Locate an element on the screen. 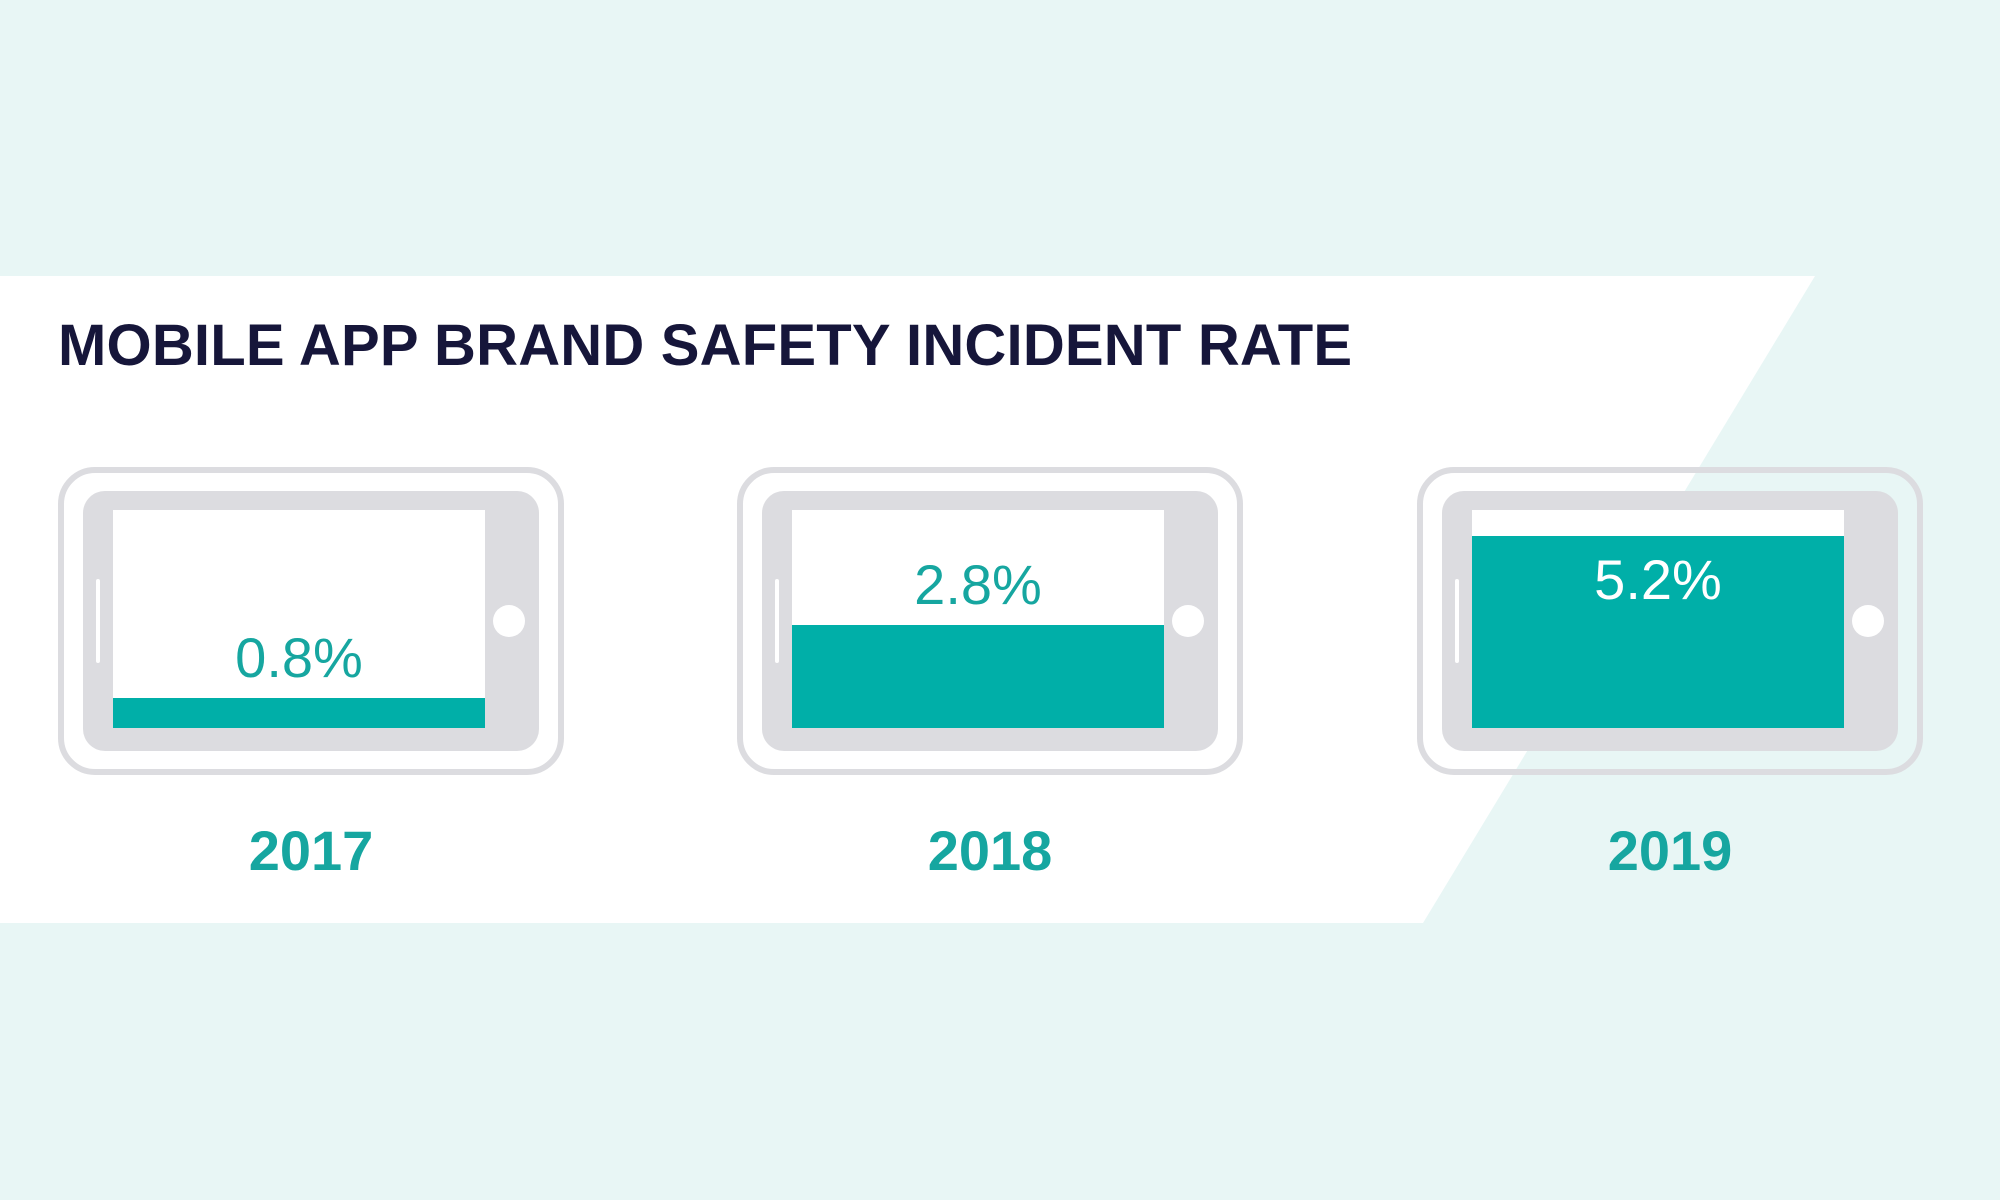 The width and height of the screenshot is (2000, 1200). phone-2019: 5.2% is located at coordinates (1670, 621).